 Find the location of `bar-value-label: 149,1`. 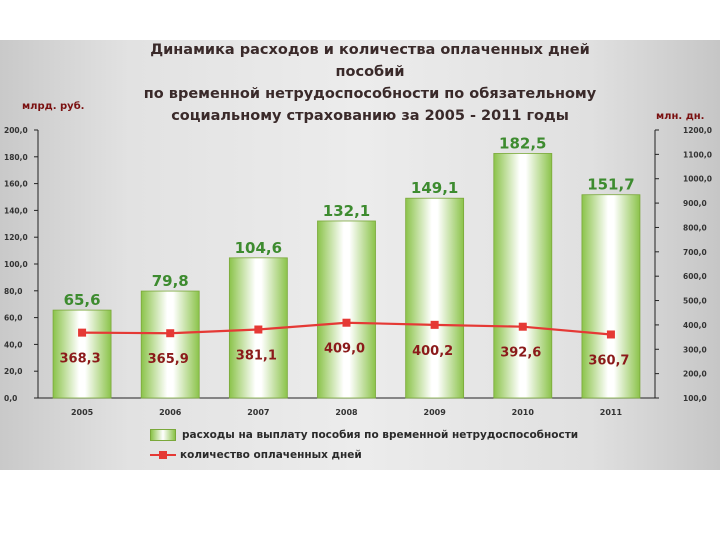

bar-value-label: 149,1 is located at coordinates (434, 188).